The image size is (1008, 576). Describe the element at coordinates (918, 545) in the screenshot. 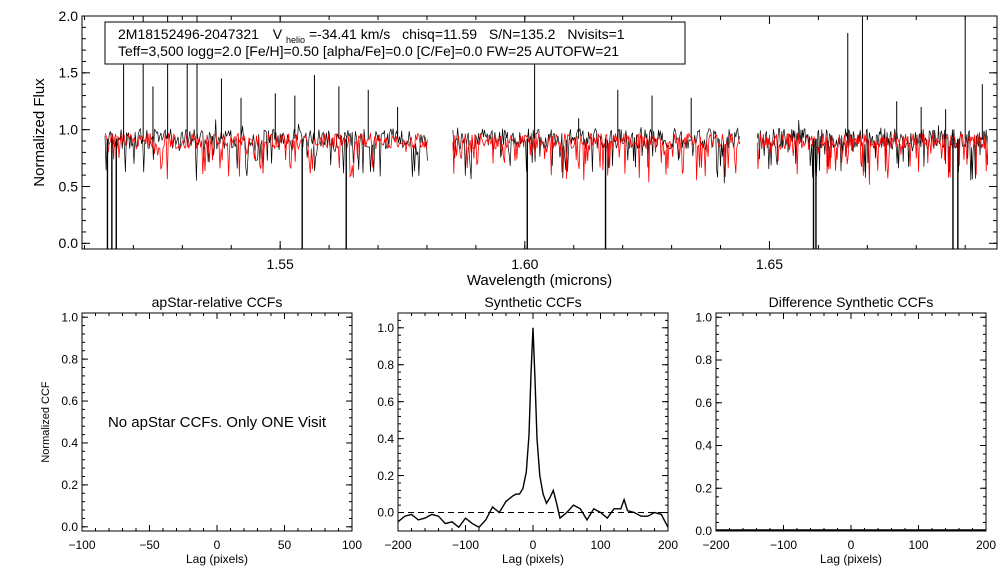

I see `difference-ccf-xtick-label: 100` at that location.